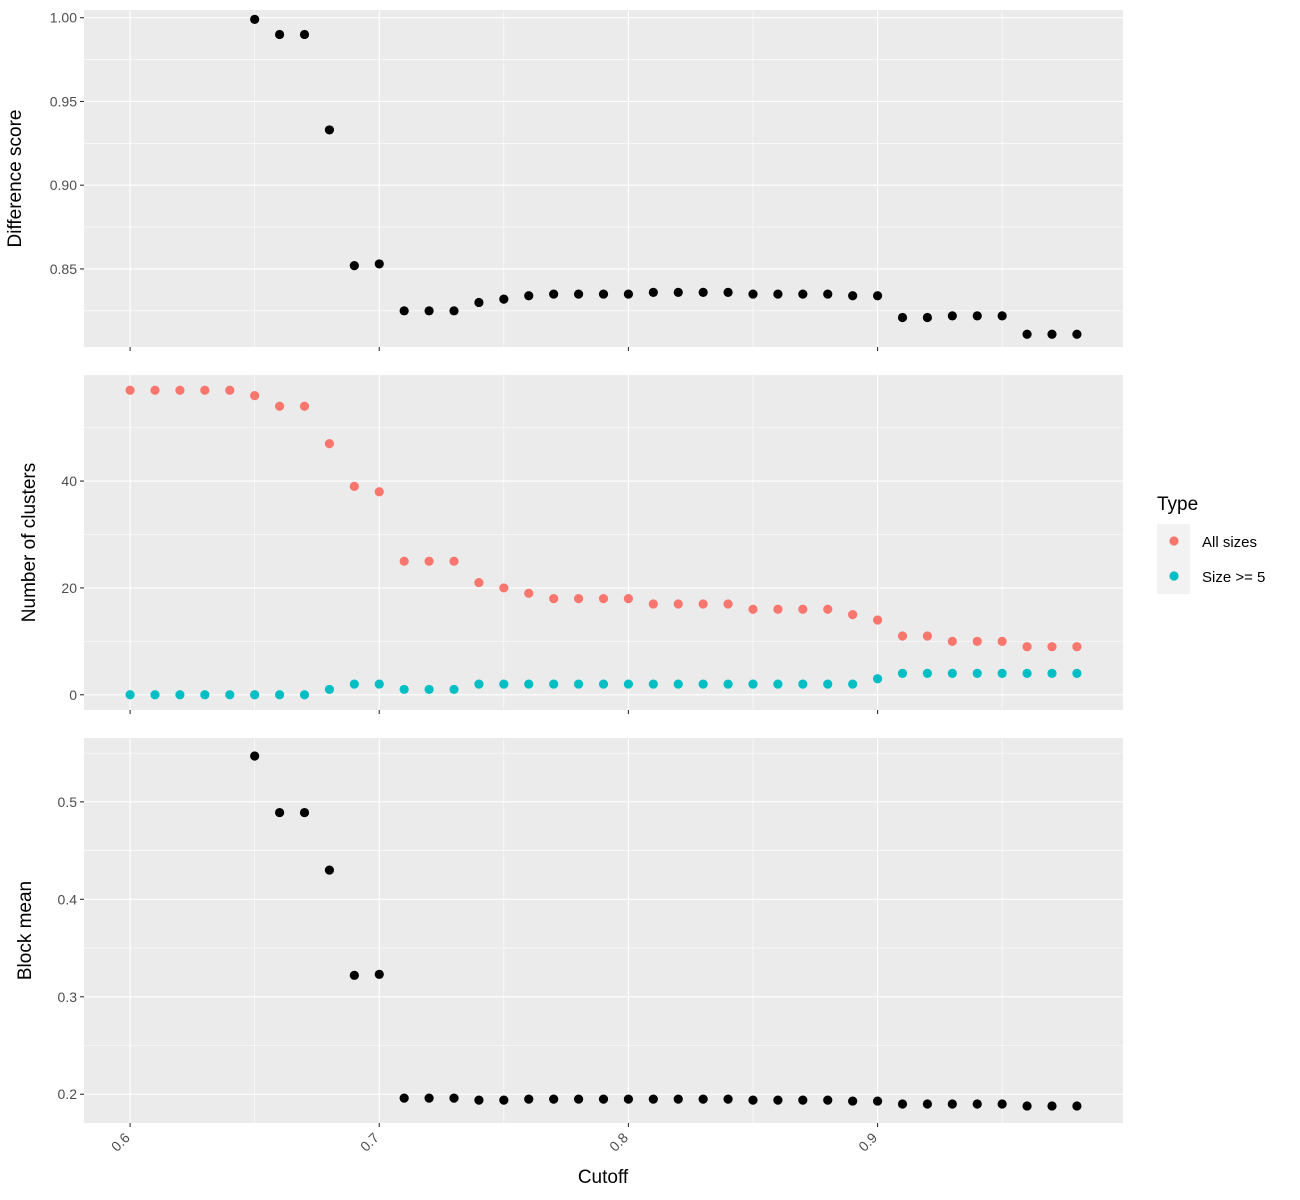 This screenshot has height=1200, width=1300. I want to click on legend-key-background, so click(1173, 559).